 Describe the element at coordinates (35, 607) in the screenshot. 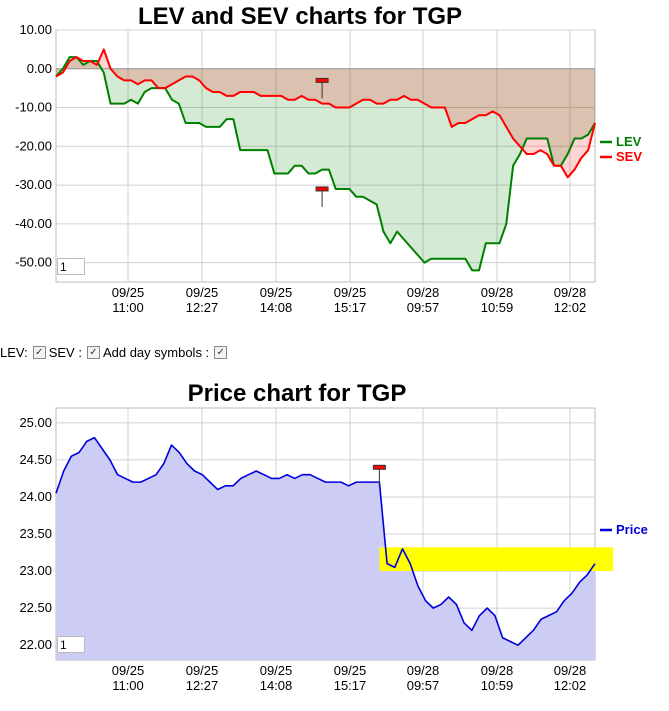

I see `y-tick-label: 22.50` at that location.